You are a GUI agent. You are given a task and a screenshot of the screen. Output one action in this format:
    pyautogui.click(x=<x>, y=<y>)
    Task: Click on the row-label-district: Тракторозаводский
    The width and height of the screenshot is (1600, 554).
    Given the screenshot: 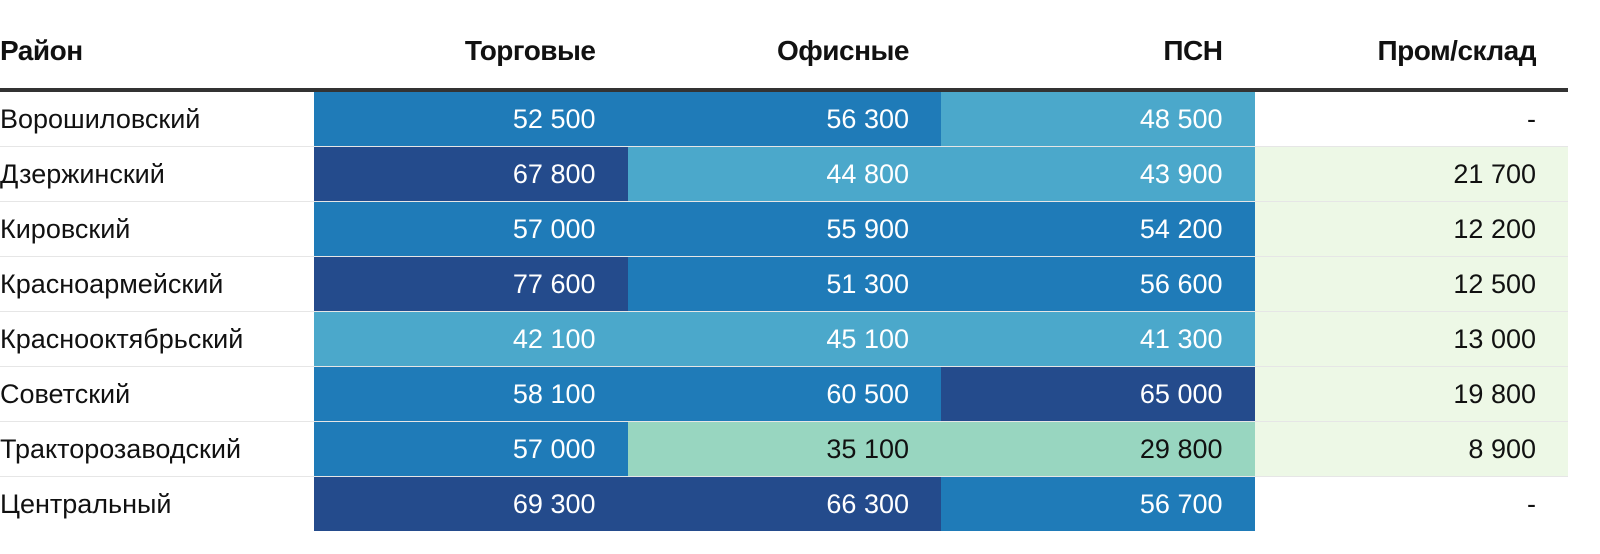 What is the action you would take?
    pyautogui.click(x=157, y=449)
    